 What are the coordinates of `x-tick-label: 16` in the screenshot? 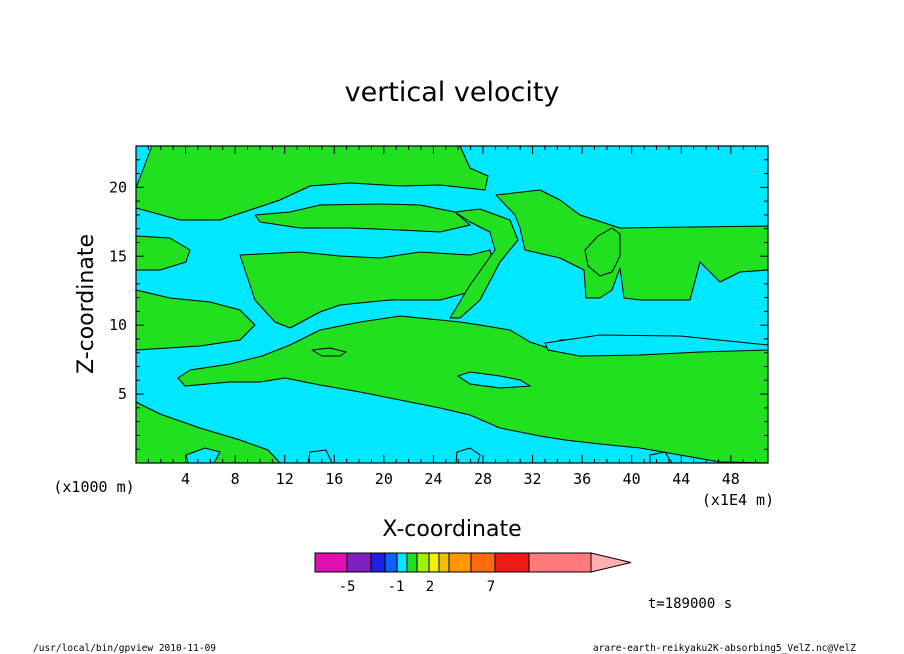 It's located at (334, 479).